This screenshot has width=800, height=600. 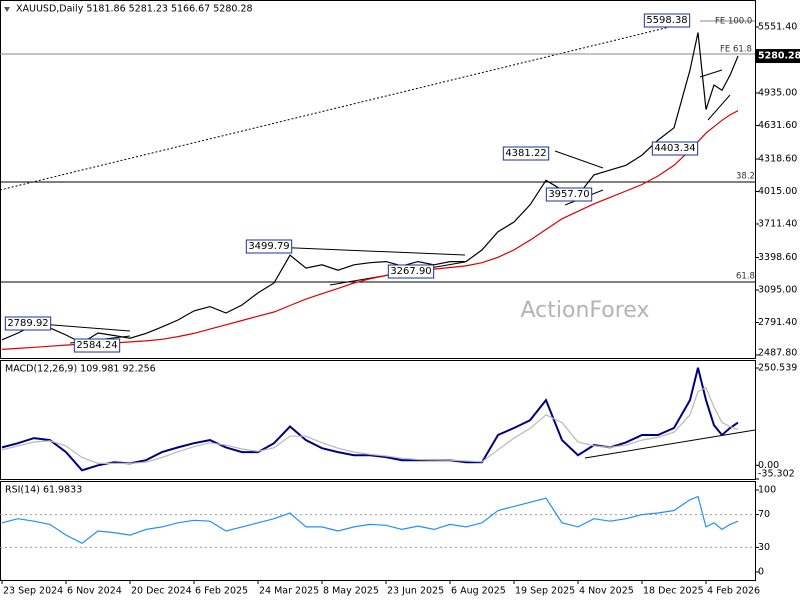 I want to click on annotation-label: 2584.24, so click(x=96, y=345).